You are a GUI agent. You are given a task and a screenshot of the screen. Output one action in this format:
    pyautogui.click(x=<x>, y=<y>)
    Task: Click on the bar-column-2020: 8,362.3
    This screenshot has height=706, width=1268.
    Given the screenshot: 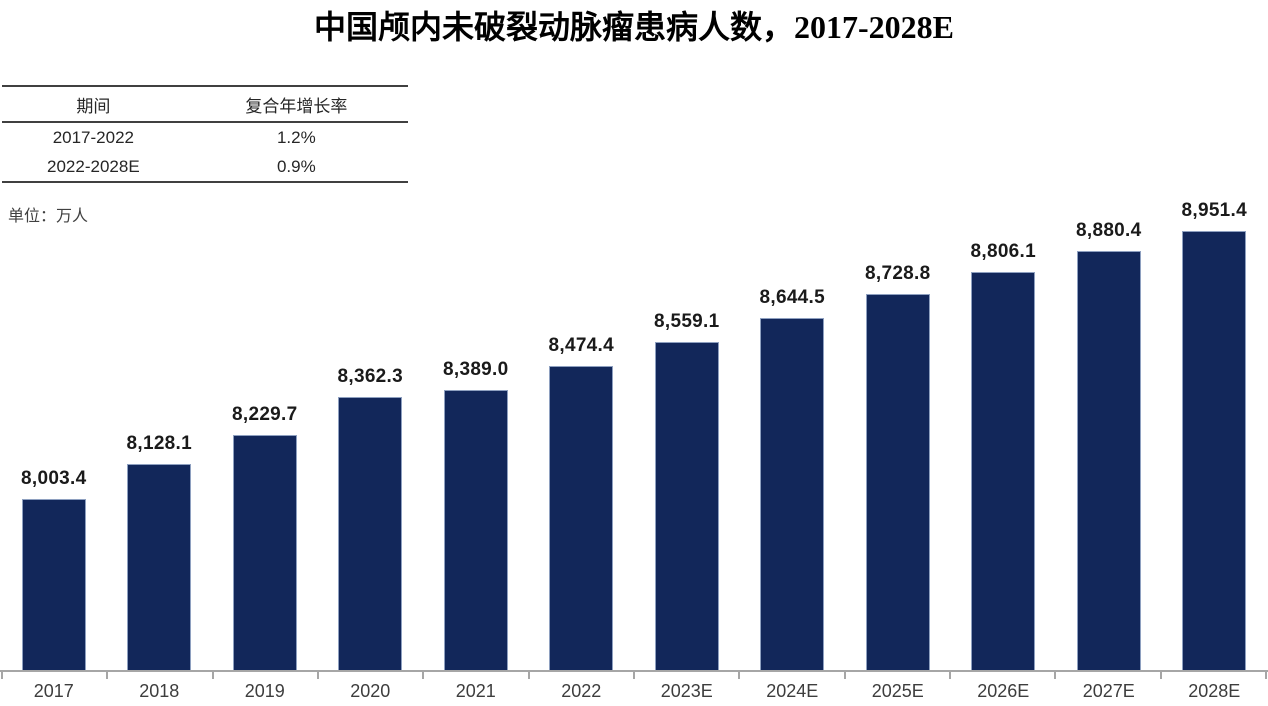 What is the action you would take?
    pyautogui.click(x=371, y=518)
    